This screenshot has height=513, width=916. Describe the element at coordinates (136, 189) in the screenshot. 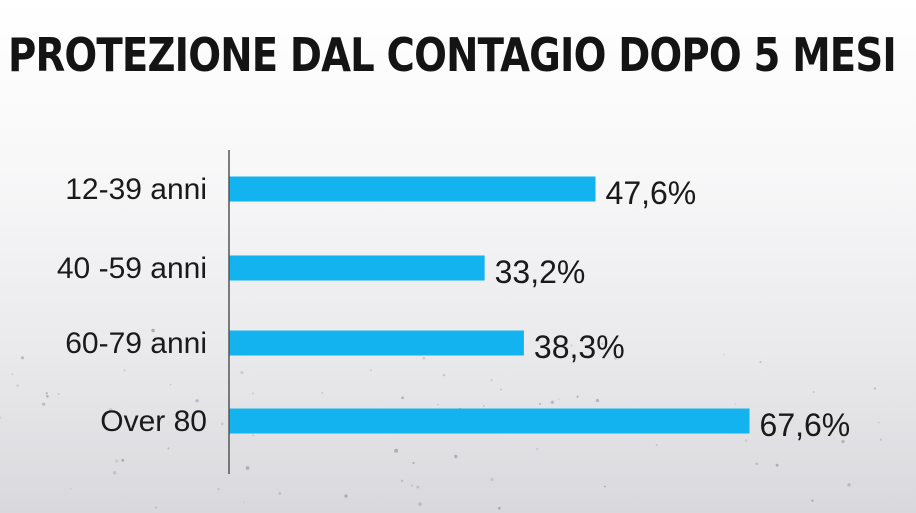

I see `category-label: 12-39 anni` at that location.